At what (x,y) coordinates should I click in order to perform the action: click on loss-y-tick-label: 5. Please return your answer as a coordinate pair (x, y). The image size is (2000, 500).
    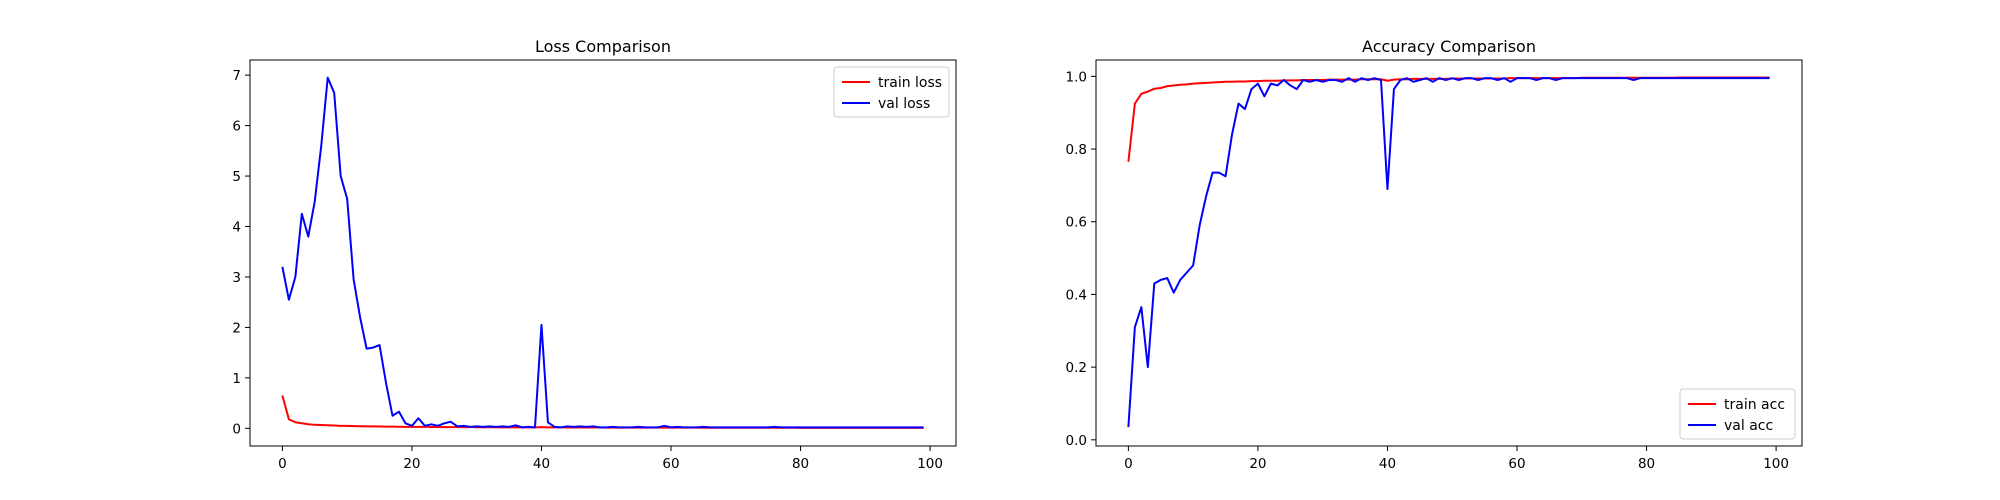
    Looking at the image, I should click on (236, 177).